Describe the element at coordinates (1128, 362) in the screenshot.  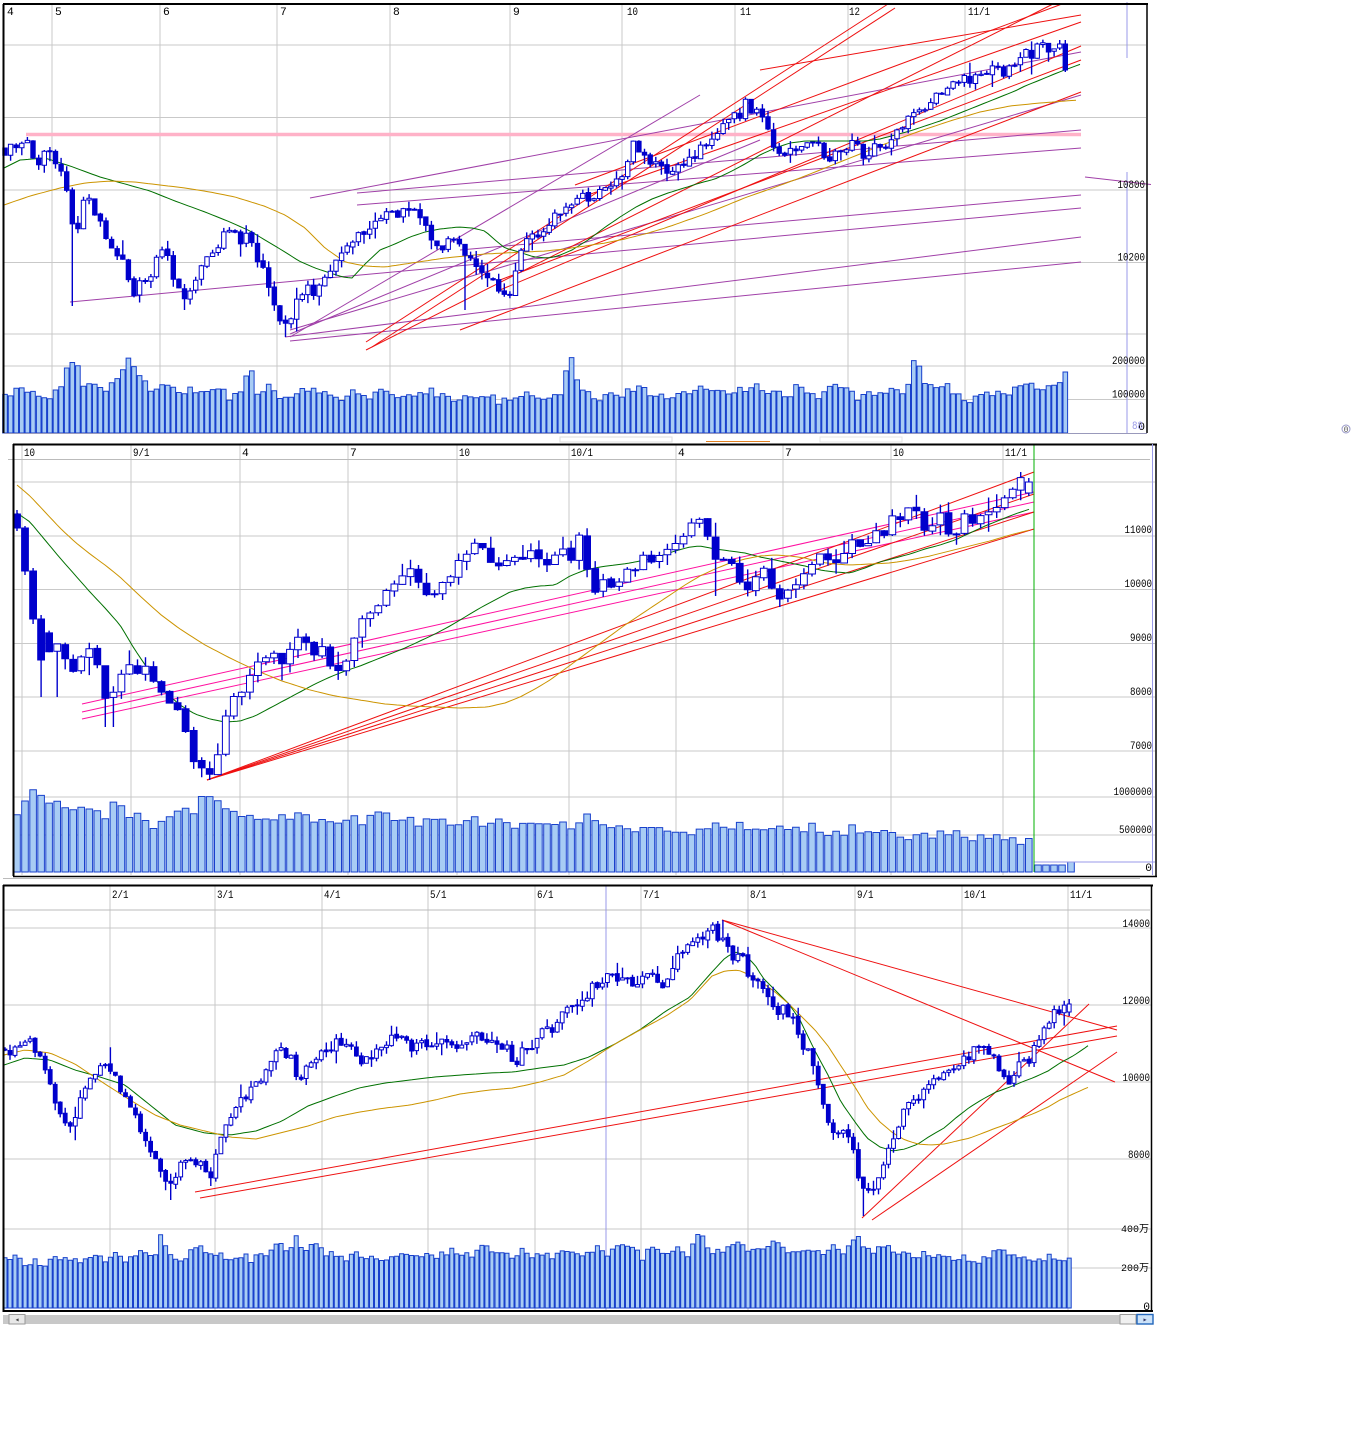
I see `svg-text: 200000` at that location.